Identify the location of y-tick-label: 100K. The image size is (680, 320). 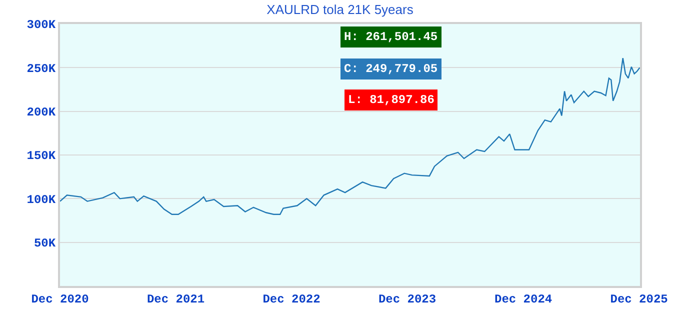
(41, 199).